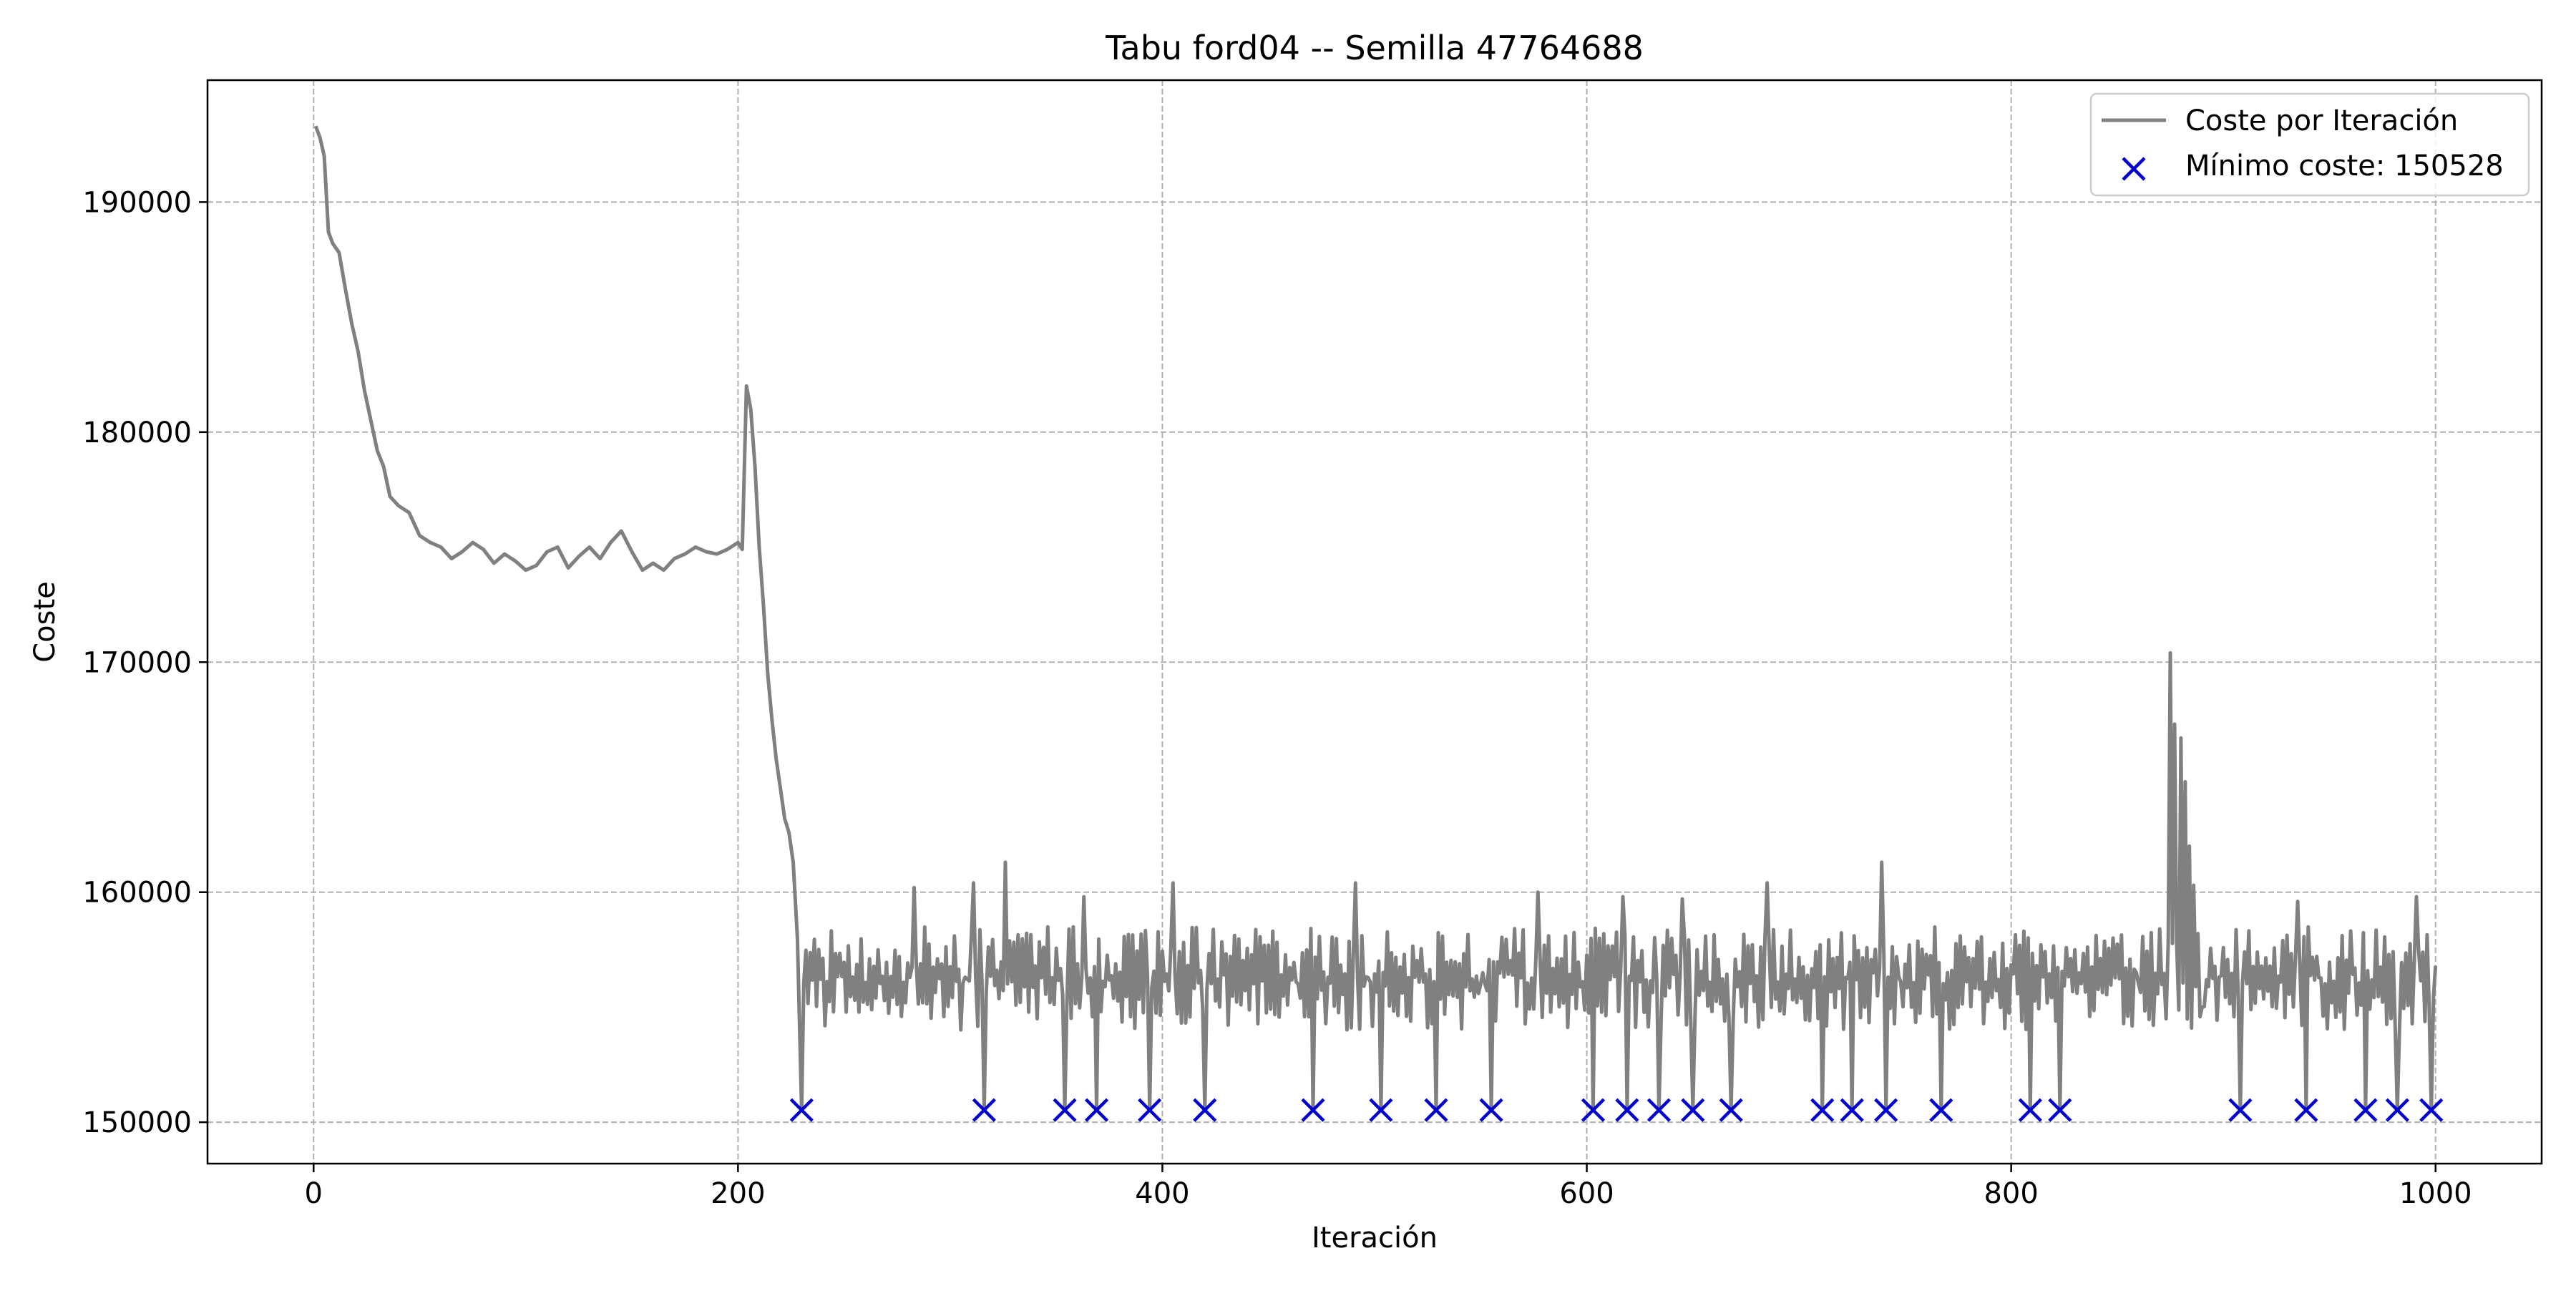  I want to click on legend-box, so click(2309, 144).